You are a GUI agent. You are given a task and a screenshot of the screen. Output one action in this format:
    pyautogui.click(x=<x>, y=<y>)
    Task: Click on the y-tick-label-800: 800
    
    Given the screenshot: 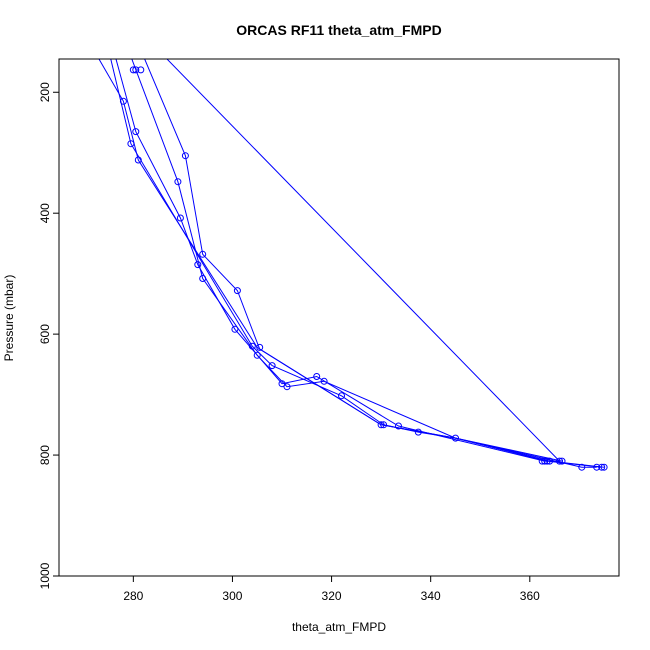 What is the action you would take?
    pyautogui.click(x=45, y=455)
    